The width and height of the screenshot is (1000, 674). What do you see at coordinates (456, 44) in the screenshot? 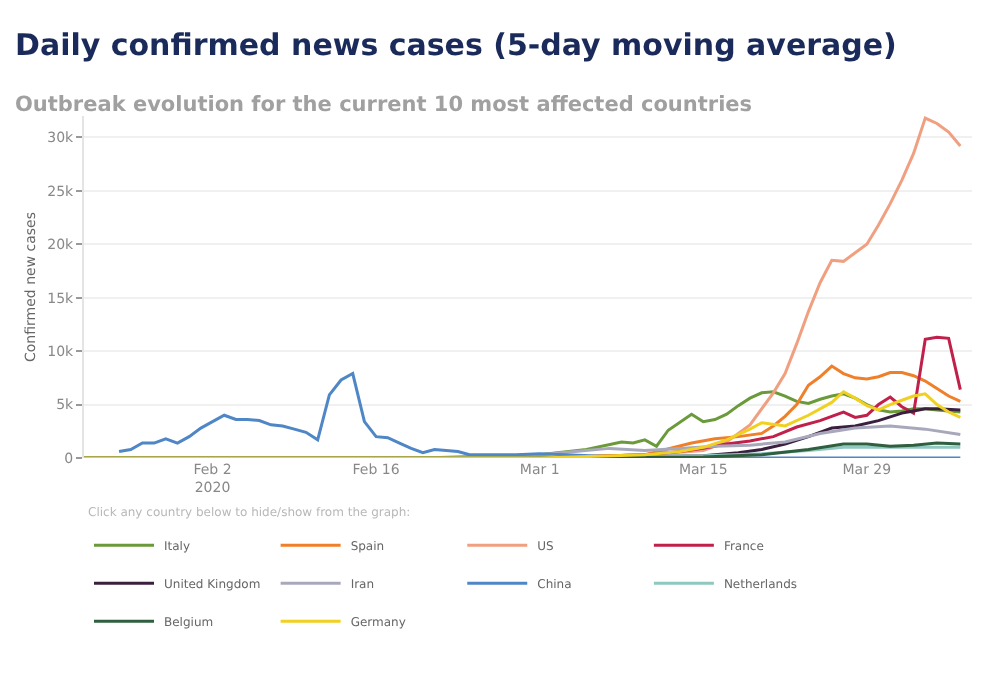
I see `chart-title: Daily confirmed news cases (5-day moving average)` at bounding box center [456, 44].